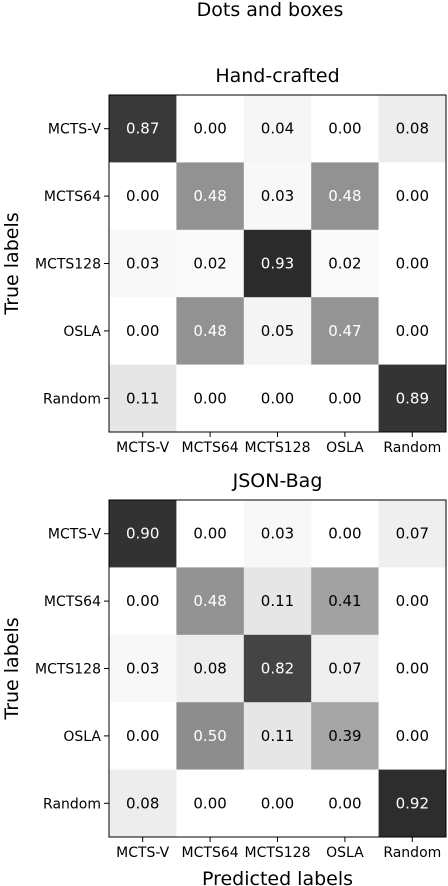 The image size is (448, 886). What do you see at coordinates (270, 10) in the screenshot?
I see `figure-suptitle: Dots and boxes` at bounding box center [270, 10].